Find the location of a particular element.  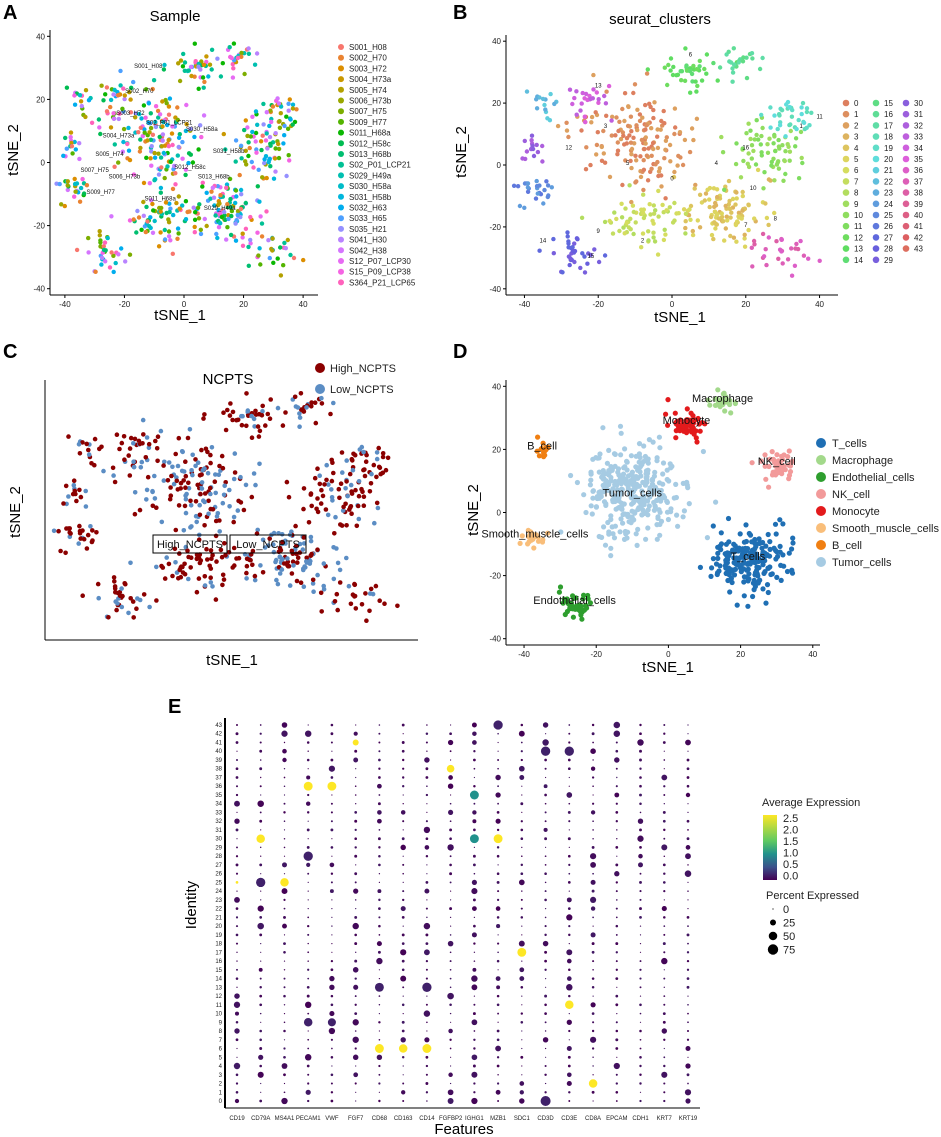

legend-a-item: S007_H75 is located at coordinates (368, 111).